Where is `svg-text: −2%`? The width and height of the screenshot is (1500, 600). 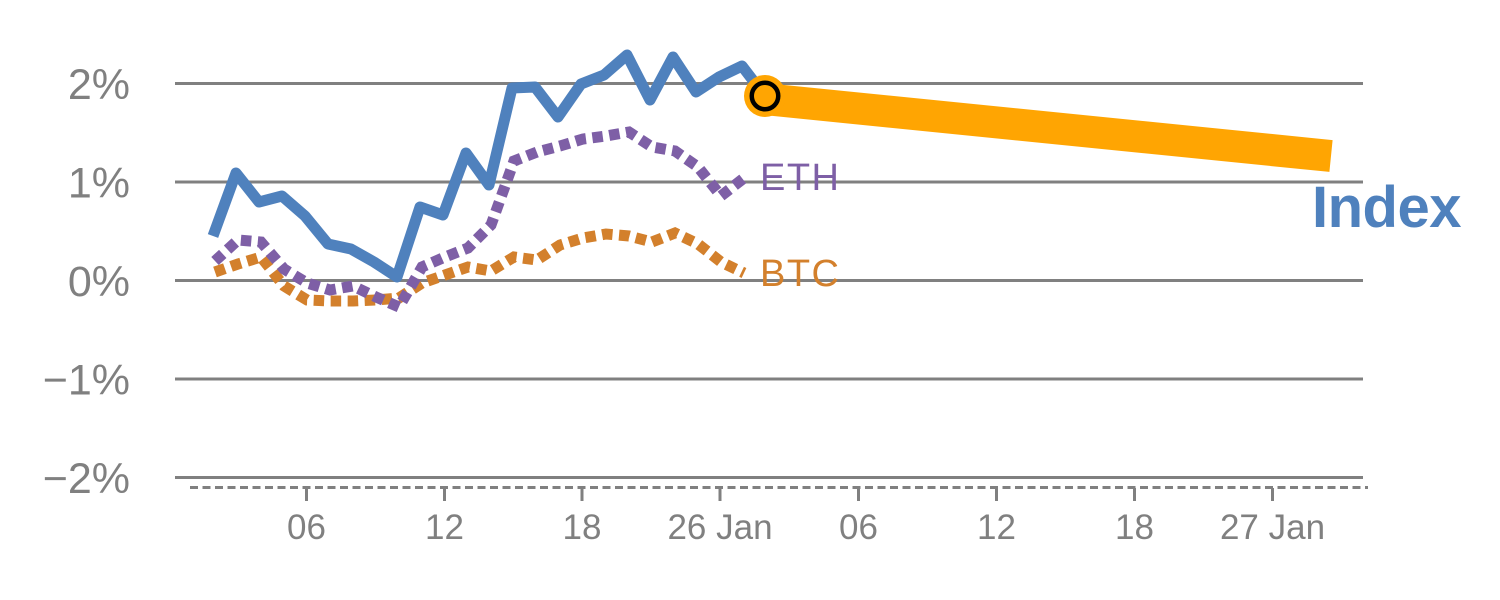
svg-text: −2% is located at coordinates (86, 479).